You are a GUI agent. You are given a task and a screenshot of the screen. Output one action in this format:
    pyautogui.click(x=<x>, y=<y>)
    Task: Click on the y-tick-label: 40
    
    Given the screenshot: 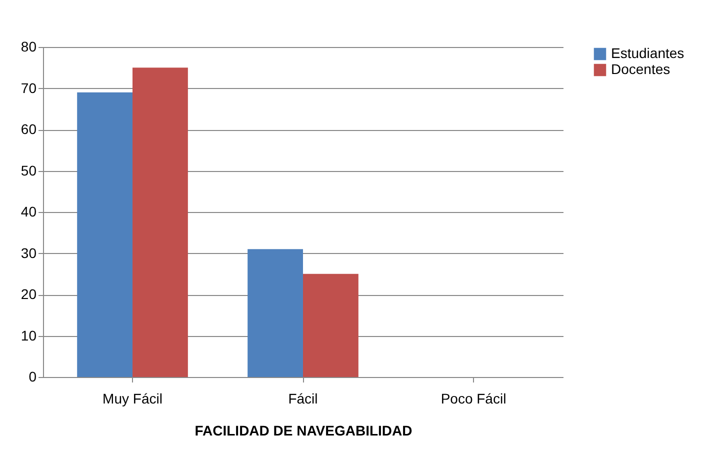 What is the action you would take?
    pyautogui.click(x=28, y=212)
    